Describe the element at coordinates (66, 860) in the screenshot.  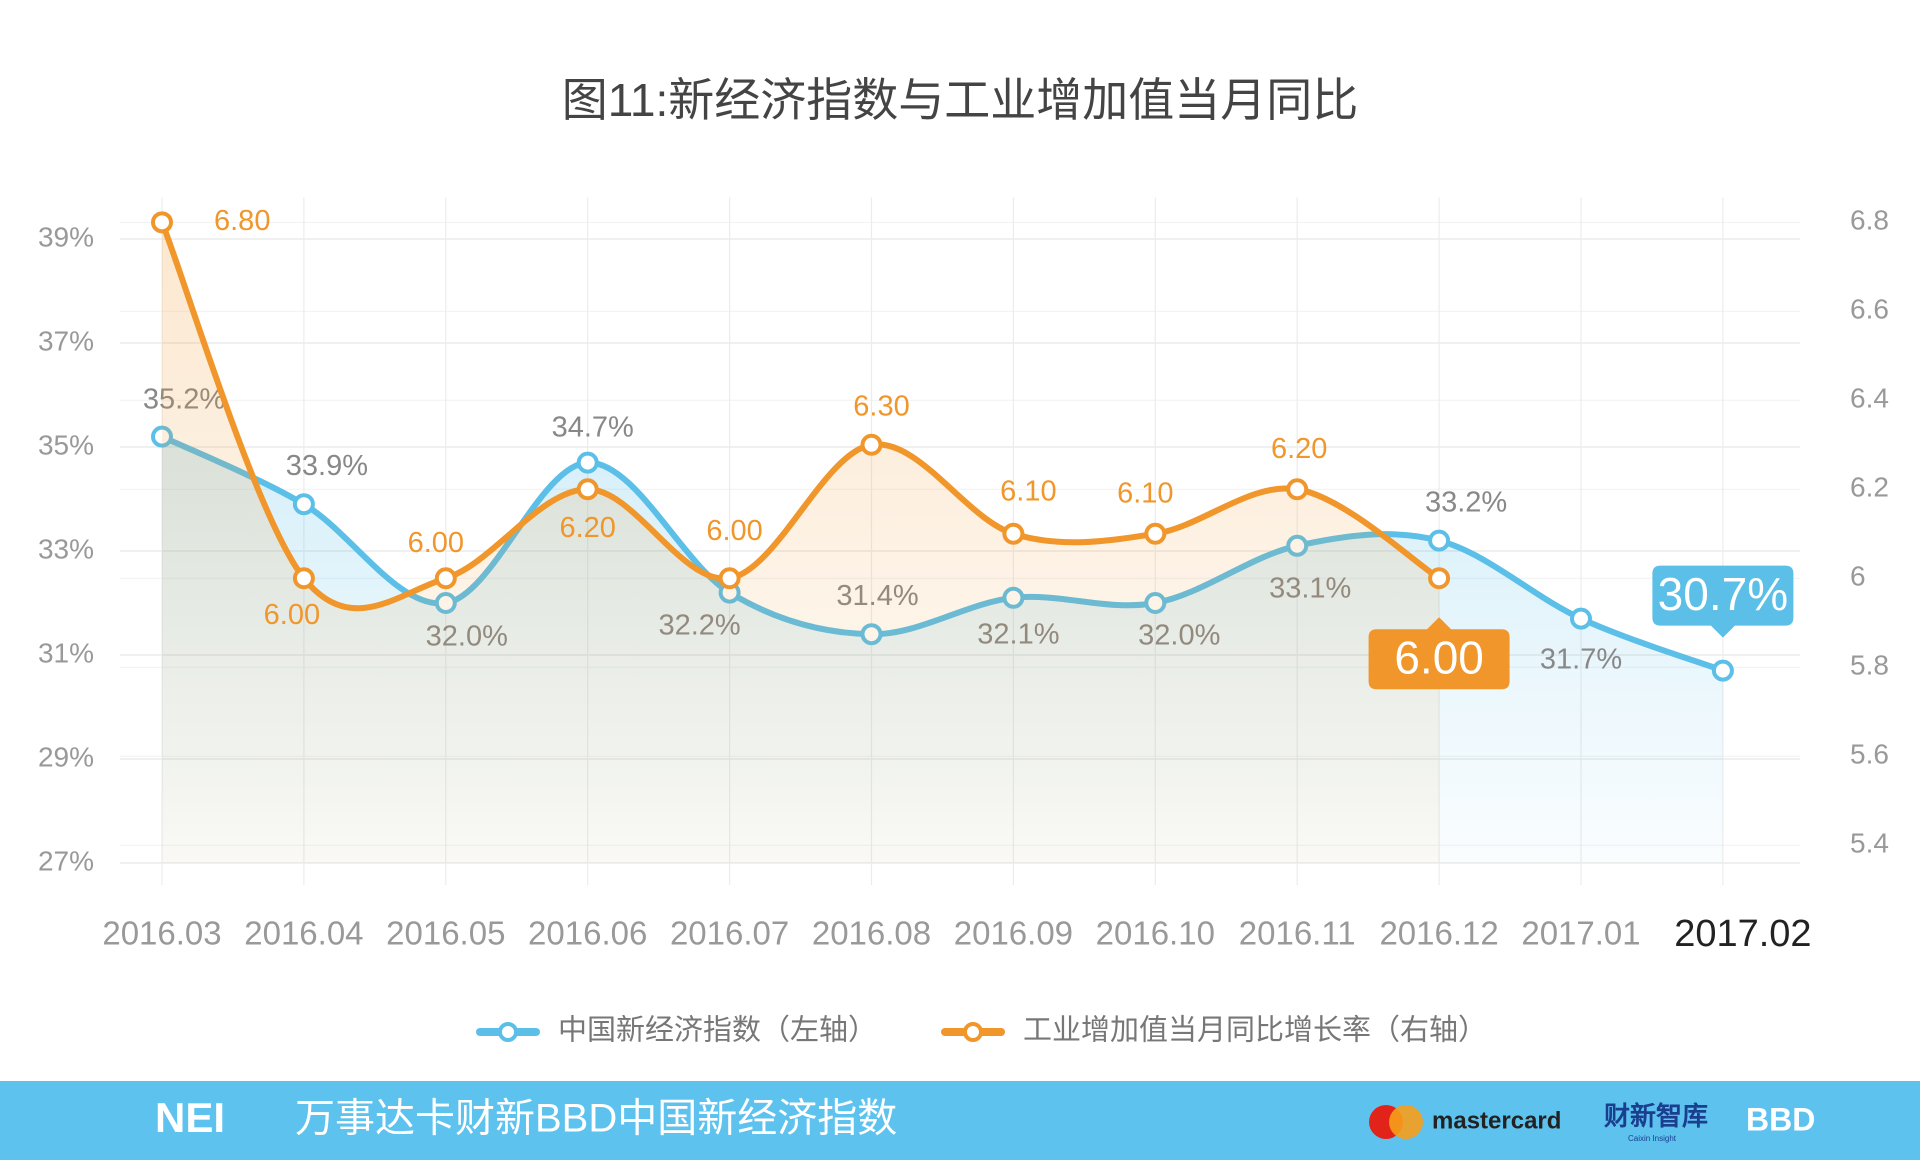
I see `y-tick-label: 27%` at that location.